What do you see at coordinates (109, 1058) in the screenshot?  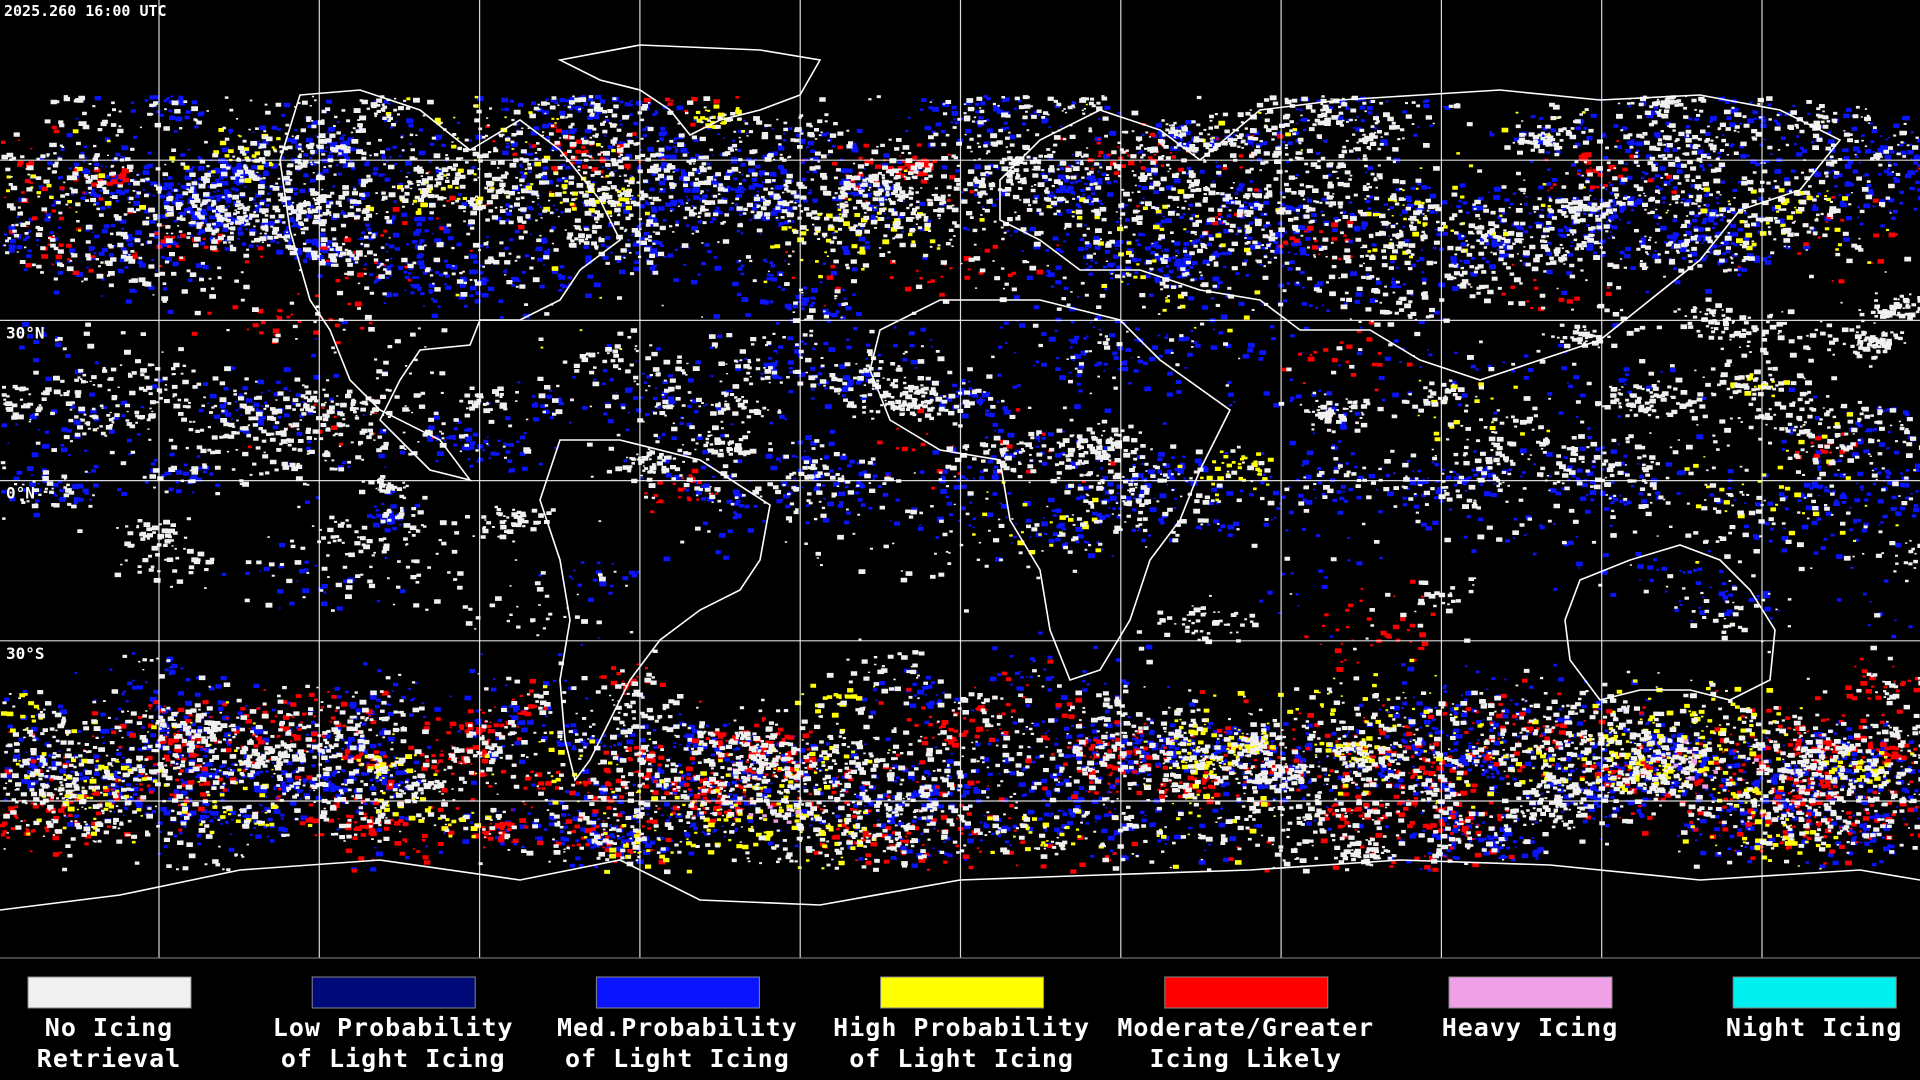 I see `legend-label: Retrieval` at bounding box center [109, 1058].